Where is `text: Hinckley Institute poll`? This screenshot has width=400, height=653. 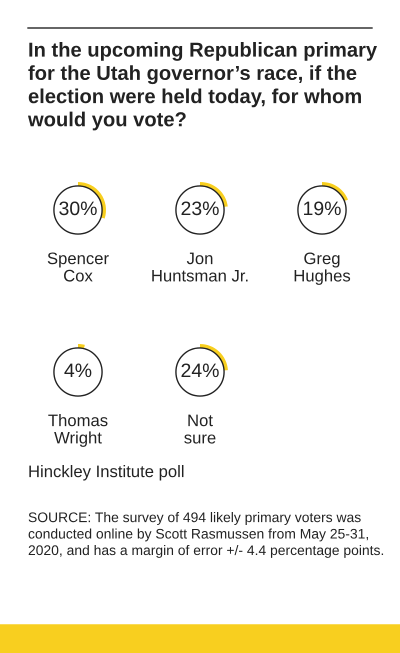 text: Hinckley Institute poll is located at coordinates (106, 473).